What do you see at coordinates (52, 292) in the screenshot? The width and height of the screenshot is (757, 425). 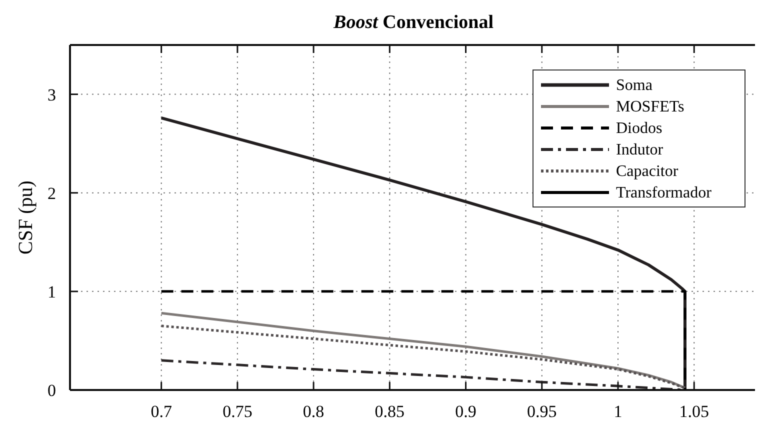 I see `y-tick-label: 1` at bounding box center [52, 292].